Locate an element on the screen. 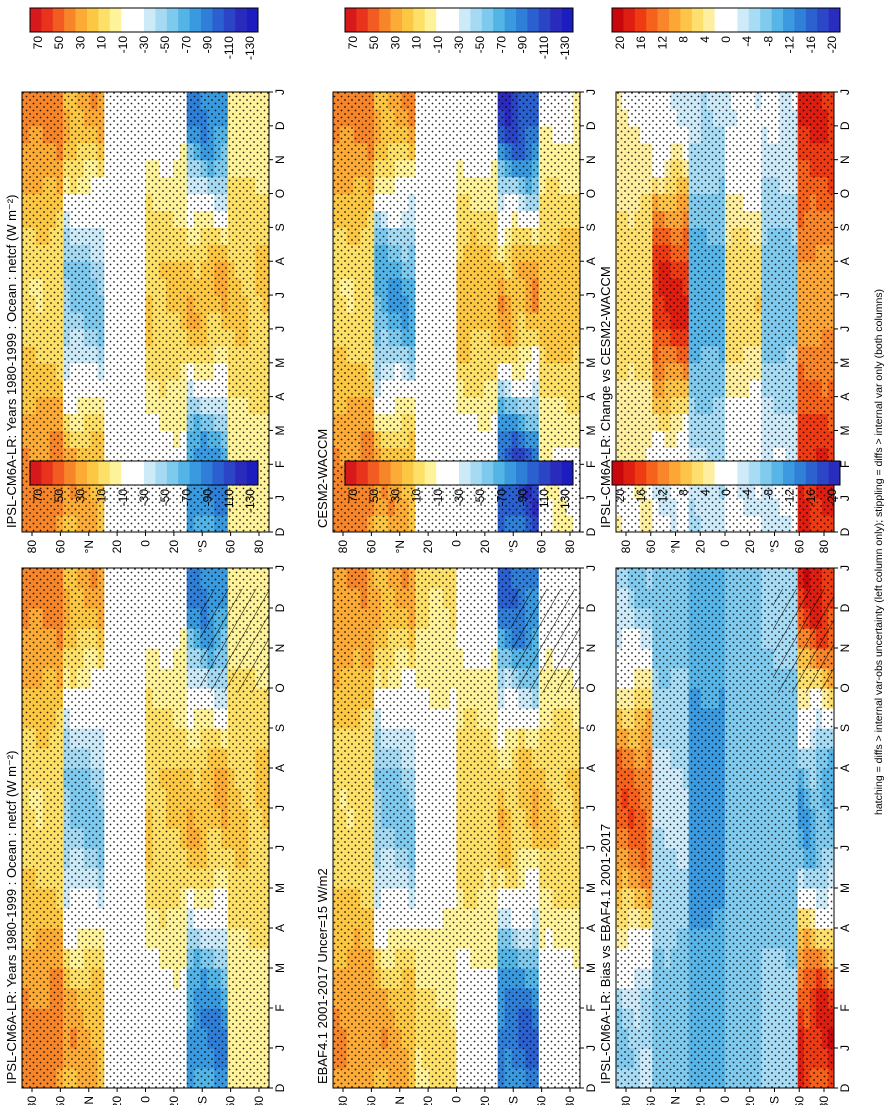 The height and width of the screenshot is (1110, 895). panel-title: EBAF4.1 2001-2017 Uncer=15 W/m2 is located at coordinates (322, 976).